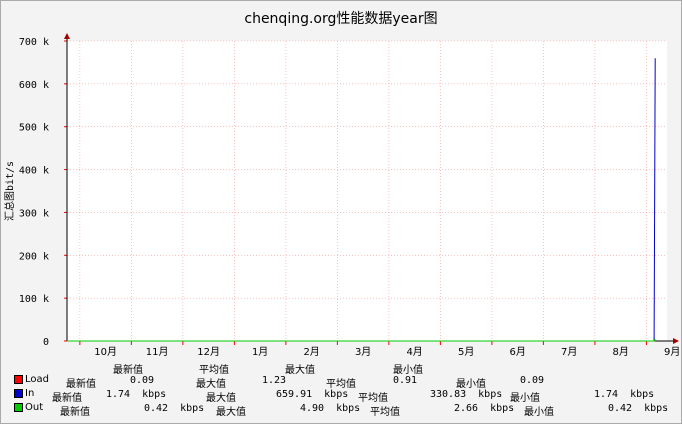 This screenshot has width=682, height=424. I want to click on y-tick-label: 500 k, so click(34, 128).